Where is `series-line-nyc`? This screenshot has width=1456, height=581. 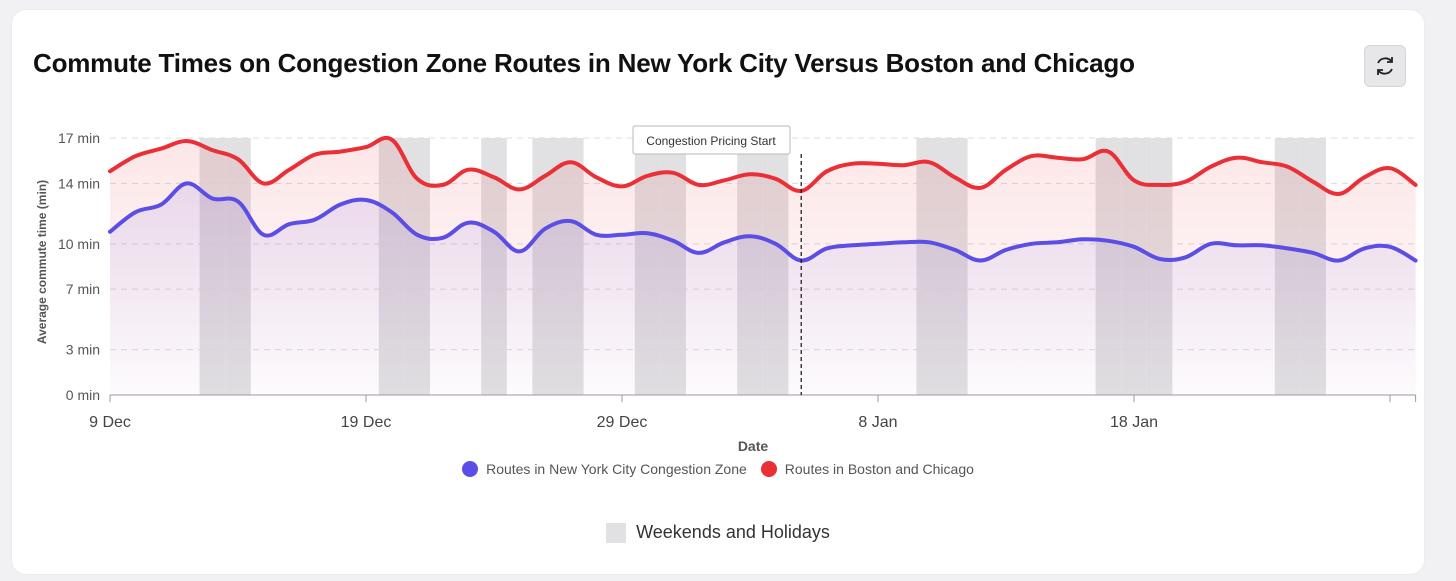 series-line-nyc is located at coordinates (763, 222).